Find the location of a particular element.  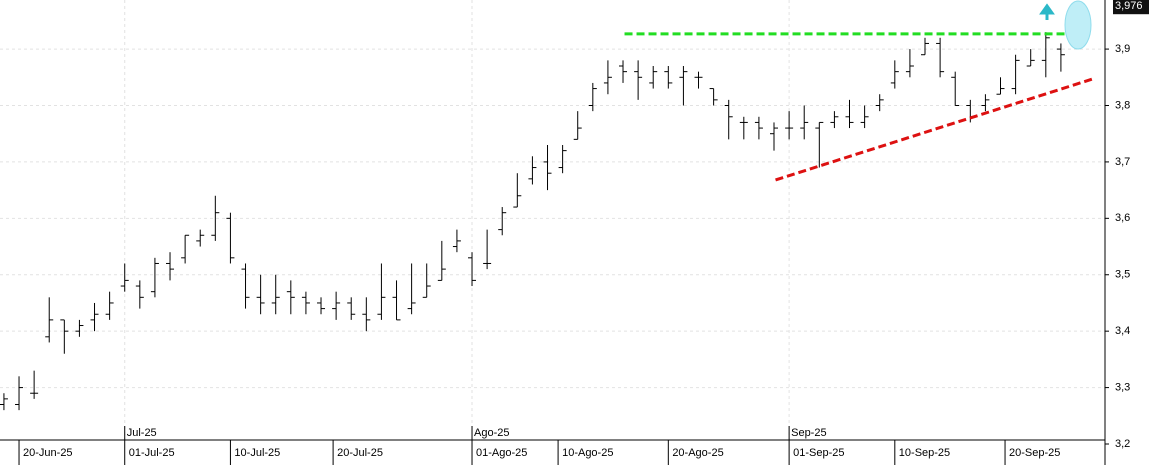

x-tick-label: 10-Jul-25 is located at coordinates (257, 453).